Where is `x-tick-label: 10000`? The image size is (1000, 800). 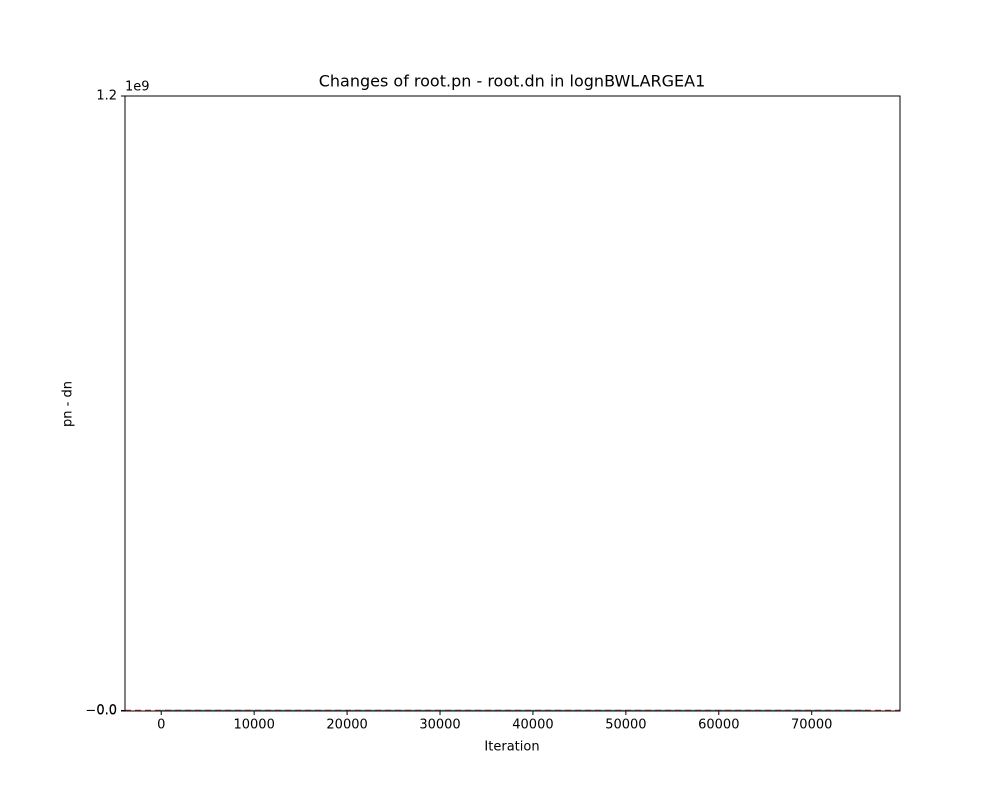
x-tick-label: 10000 is located at coordinates (253, 725).